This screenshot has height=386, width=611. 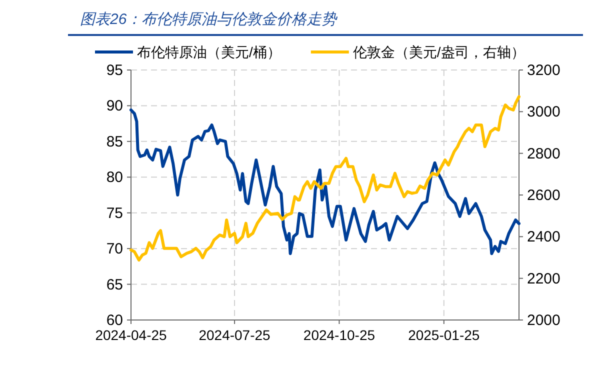 I want to click on x-tick-label: 2024-04-25, so click(x=131, y=335).